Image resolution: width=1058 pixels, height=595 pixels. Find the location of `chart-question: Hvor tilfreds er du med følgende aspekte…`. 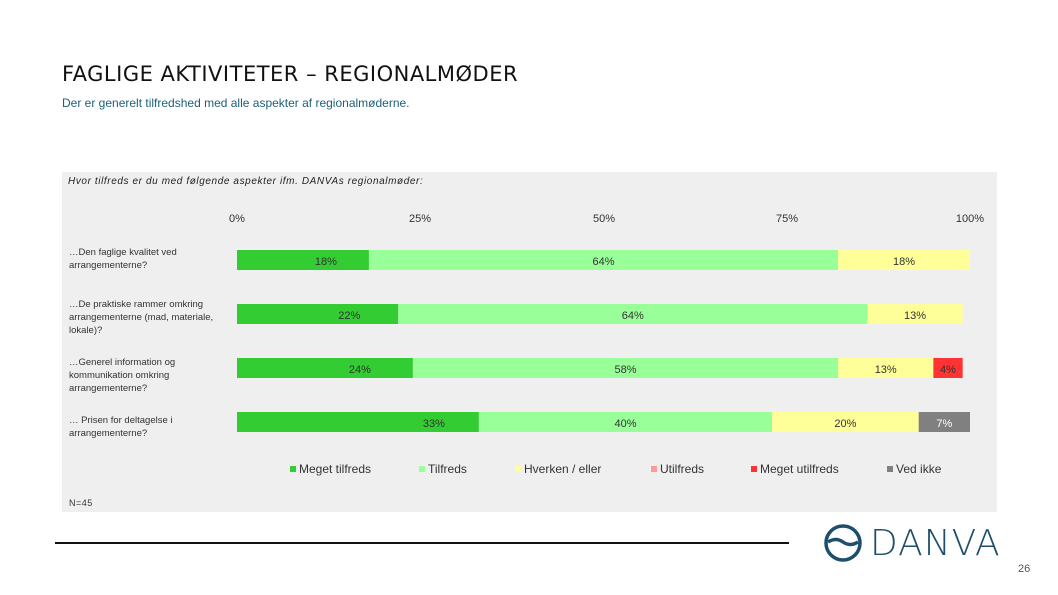

chart-question: Hvor tilfreds er du med følgende aspekte… is located at coordinates (246, 181).